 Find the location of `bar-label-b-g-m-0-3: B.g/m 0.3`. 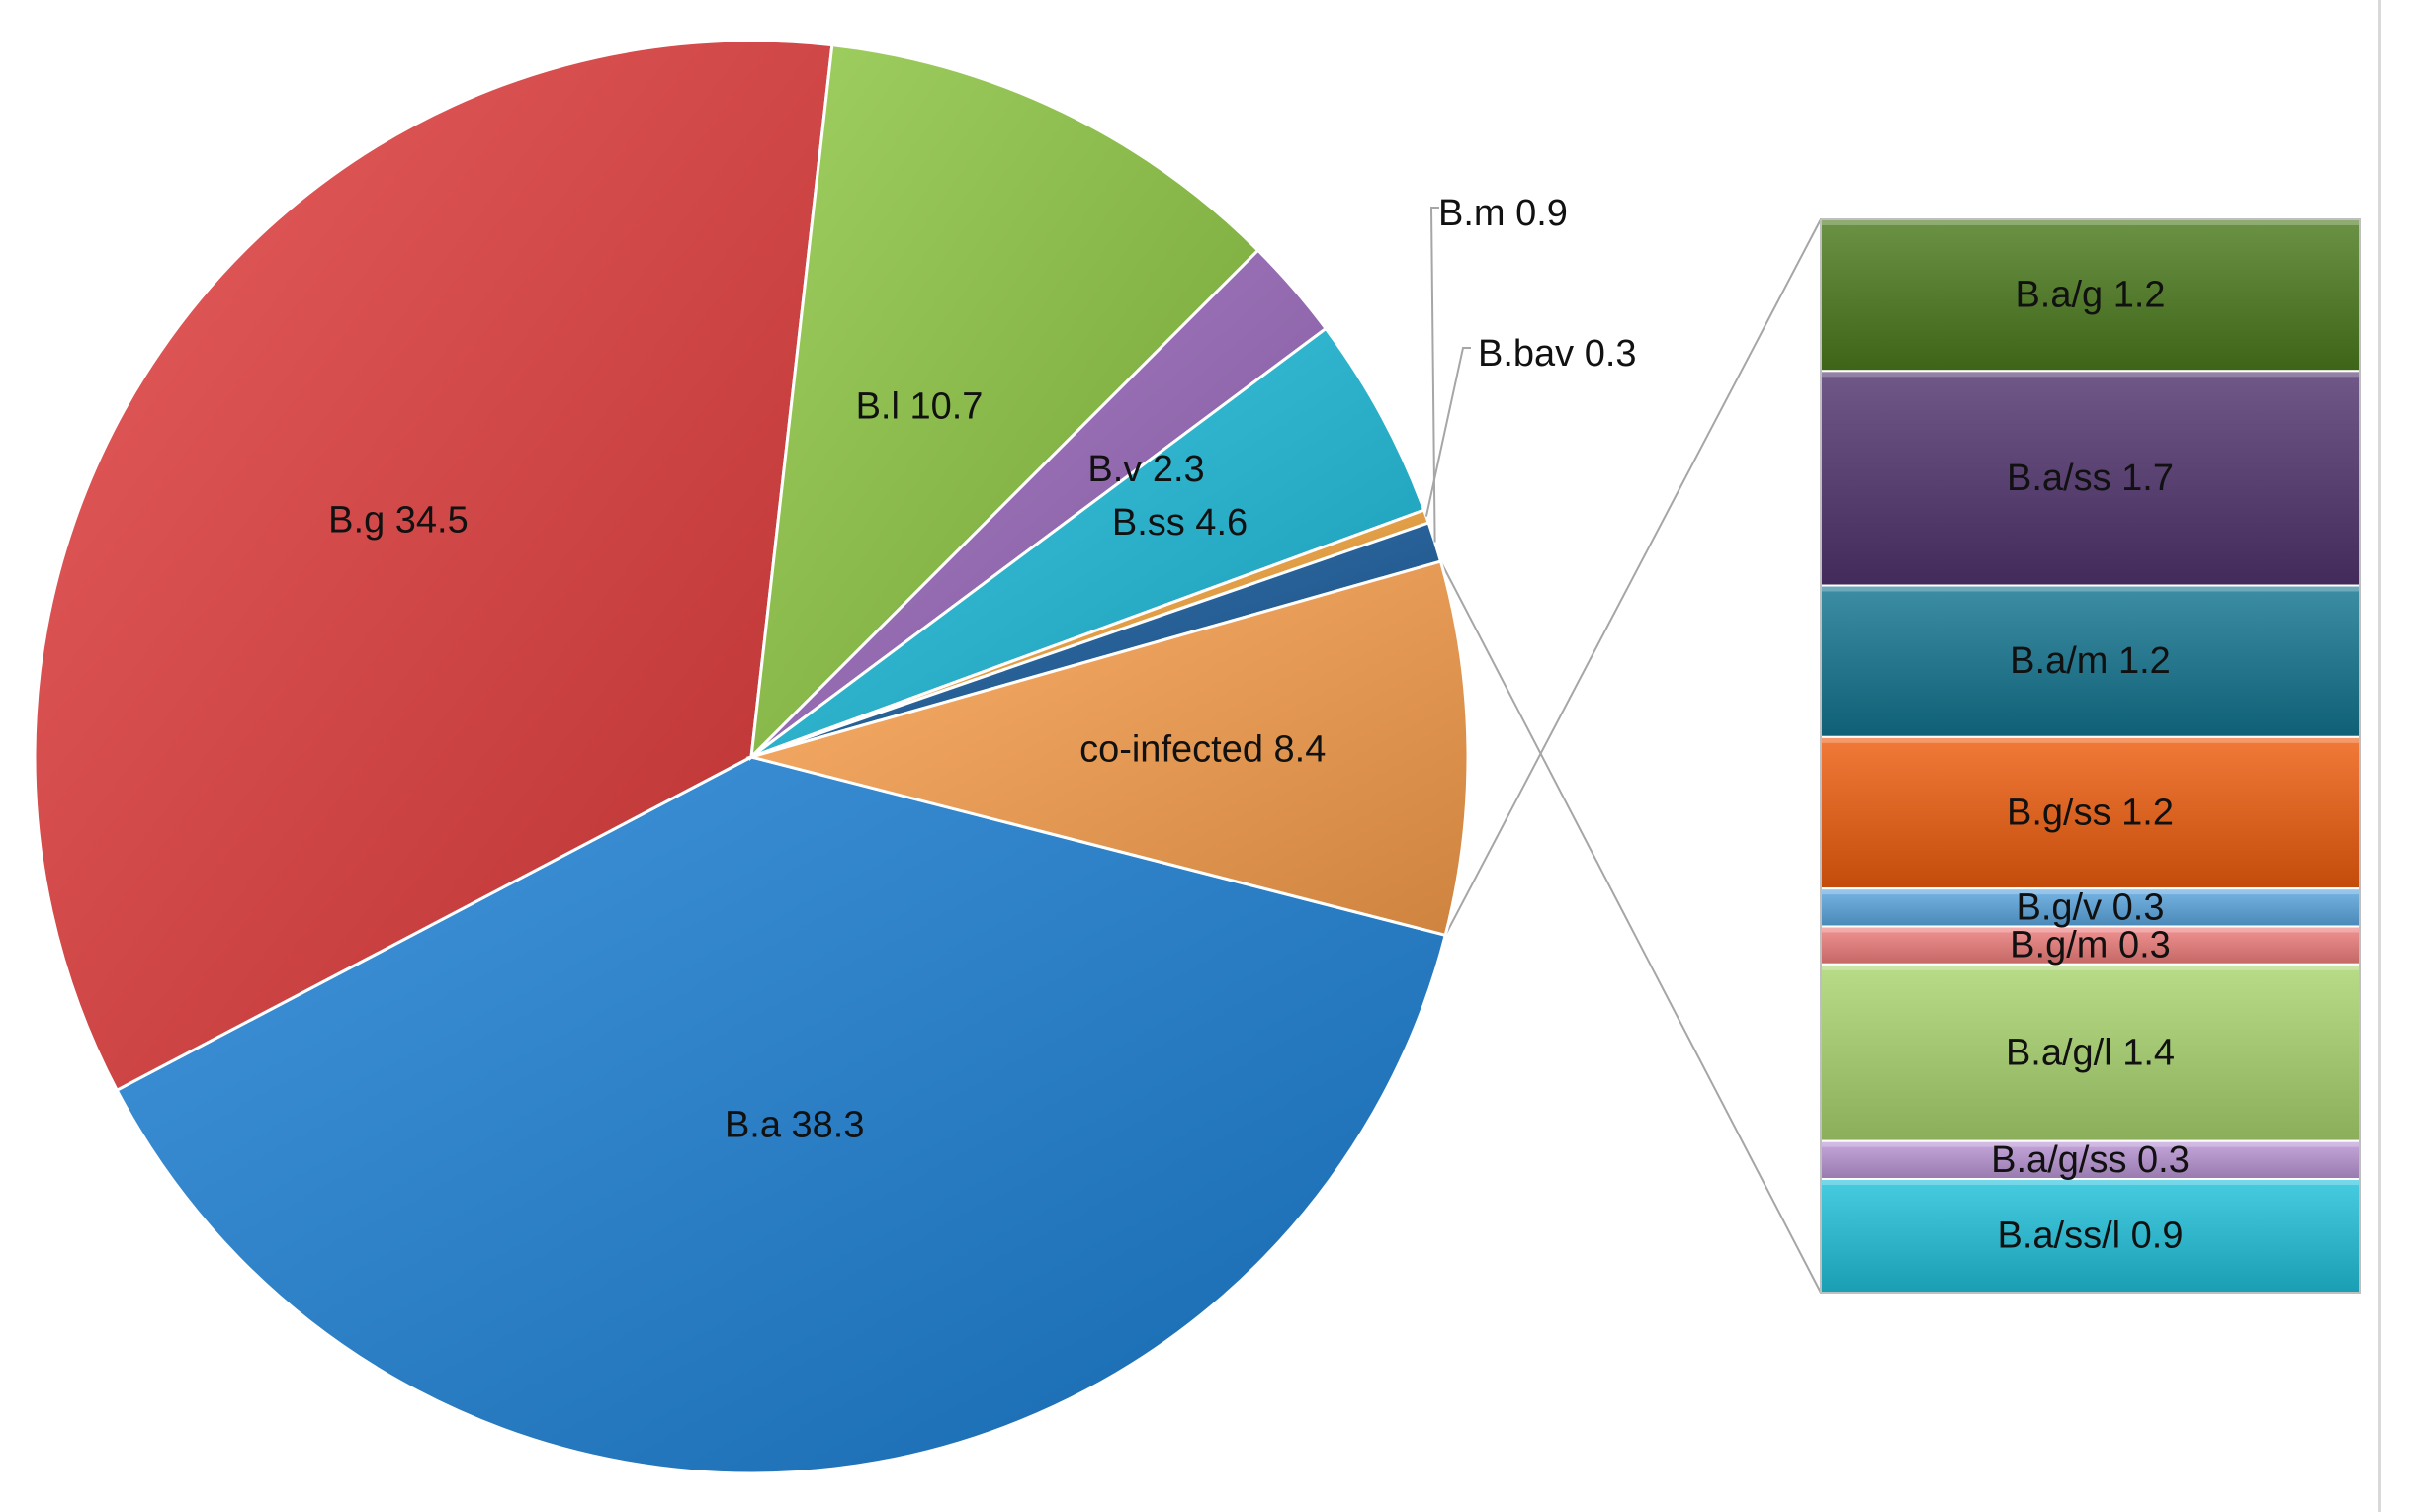

bar-label-b-g-m-0-3: B.g/m 0.3 is located at coordinates (2090, 945).